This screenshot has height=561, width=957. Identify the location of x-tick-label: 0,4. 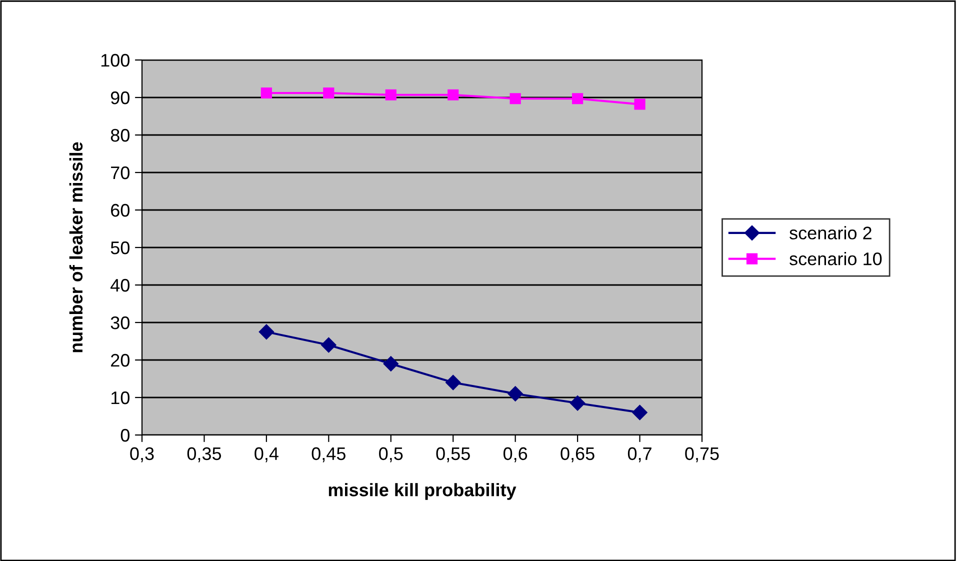
(266, 454).